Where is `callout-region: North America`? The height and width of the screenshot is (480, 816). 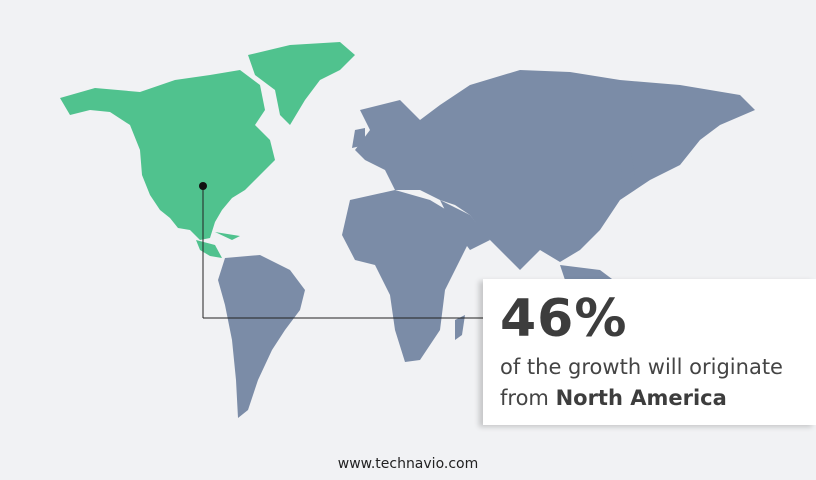 callout-region: North America is located at coordinates (641, 398).